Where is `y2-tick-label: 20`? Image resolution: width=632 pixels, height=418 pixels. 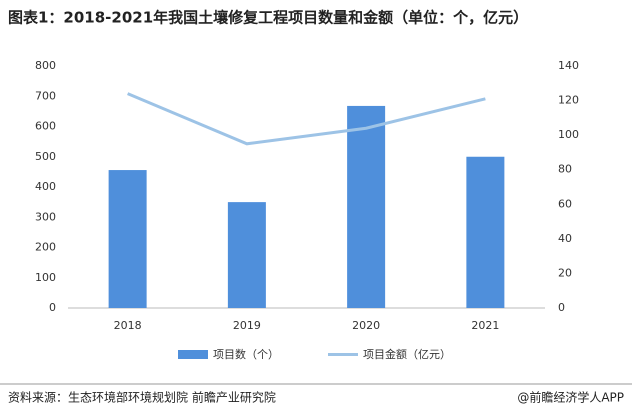 y2-tick-label: 20 is located at coordinates (565, 272).